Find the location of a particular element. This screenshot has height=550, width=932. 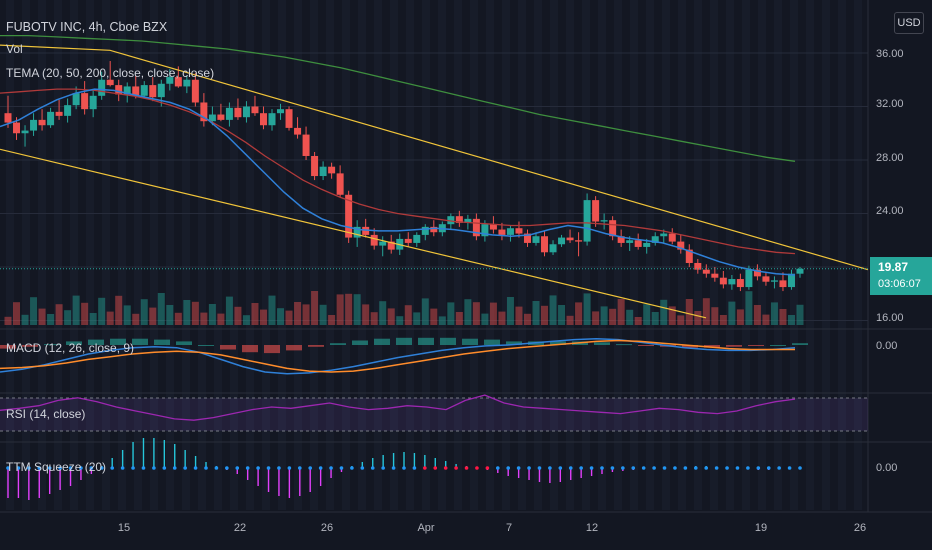

currency-button: USD is located at coordinates (909, 23).